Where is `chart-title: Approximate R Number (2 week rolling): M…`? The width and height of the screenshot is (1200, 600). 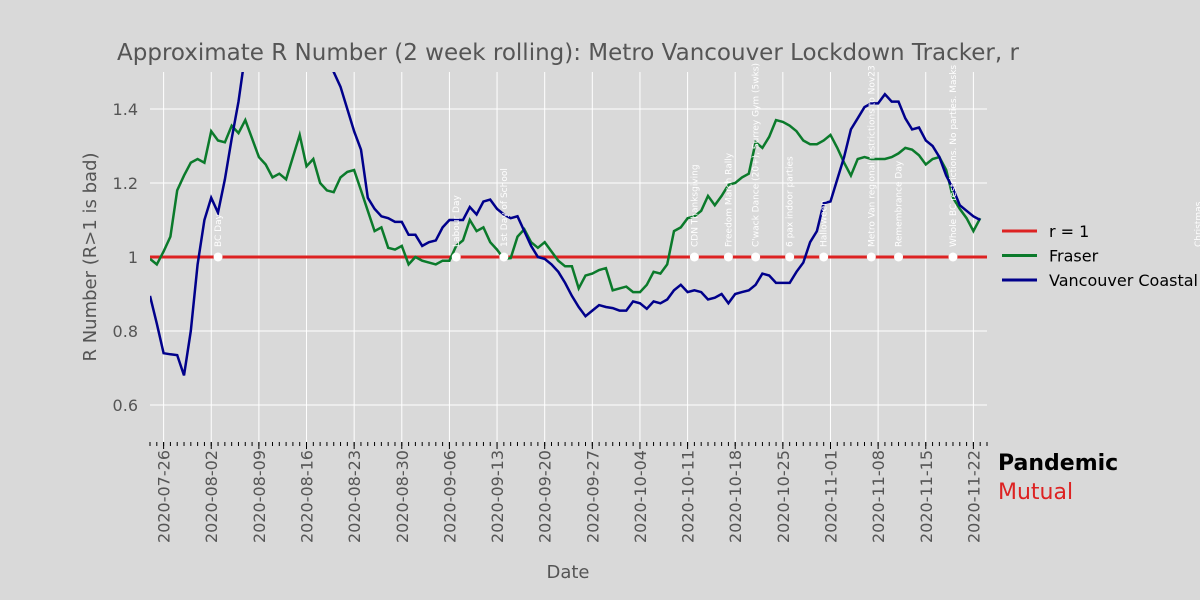 chart-title: Approximate R Number (2 week rolling): M… is located at coordinates (568, 53).